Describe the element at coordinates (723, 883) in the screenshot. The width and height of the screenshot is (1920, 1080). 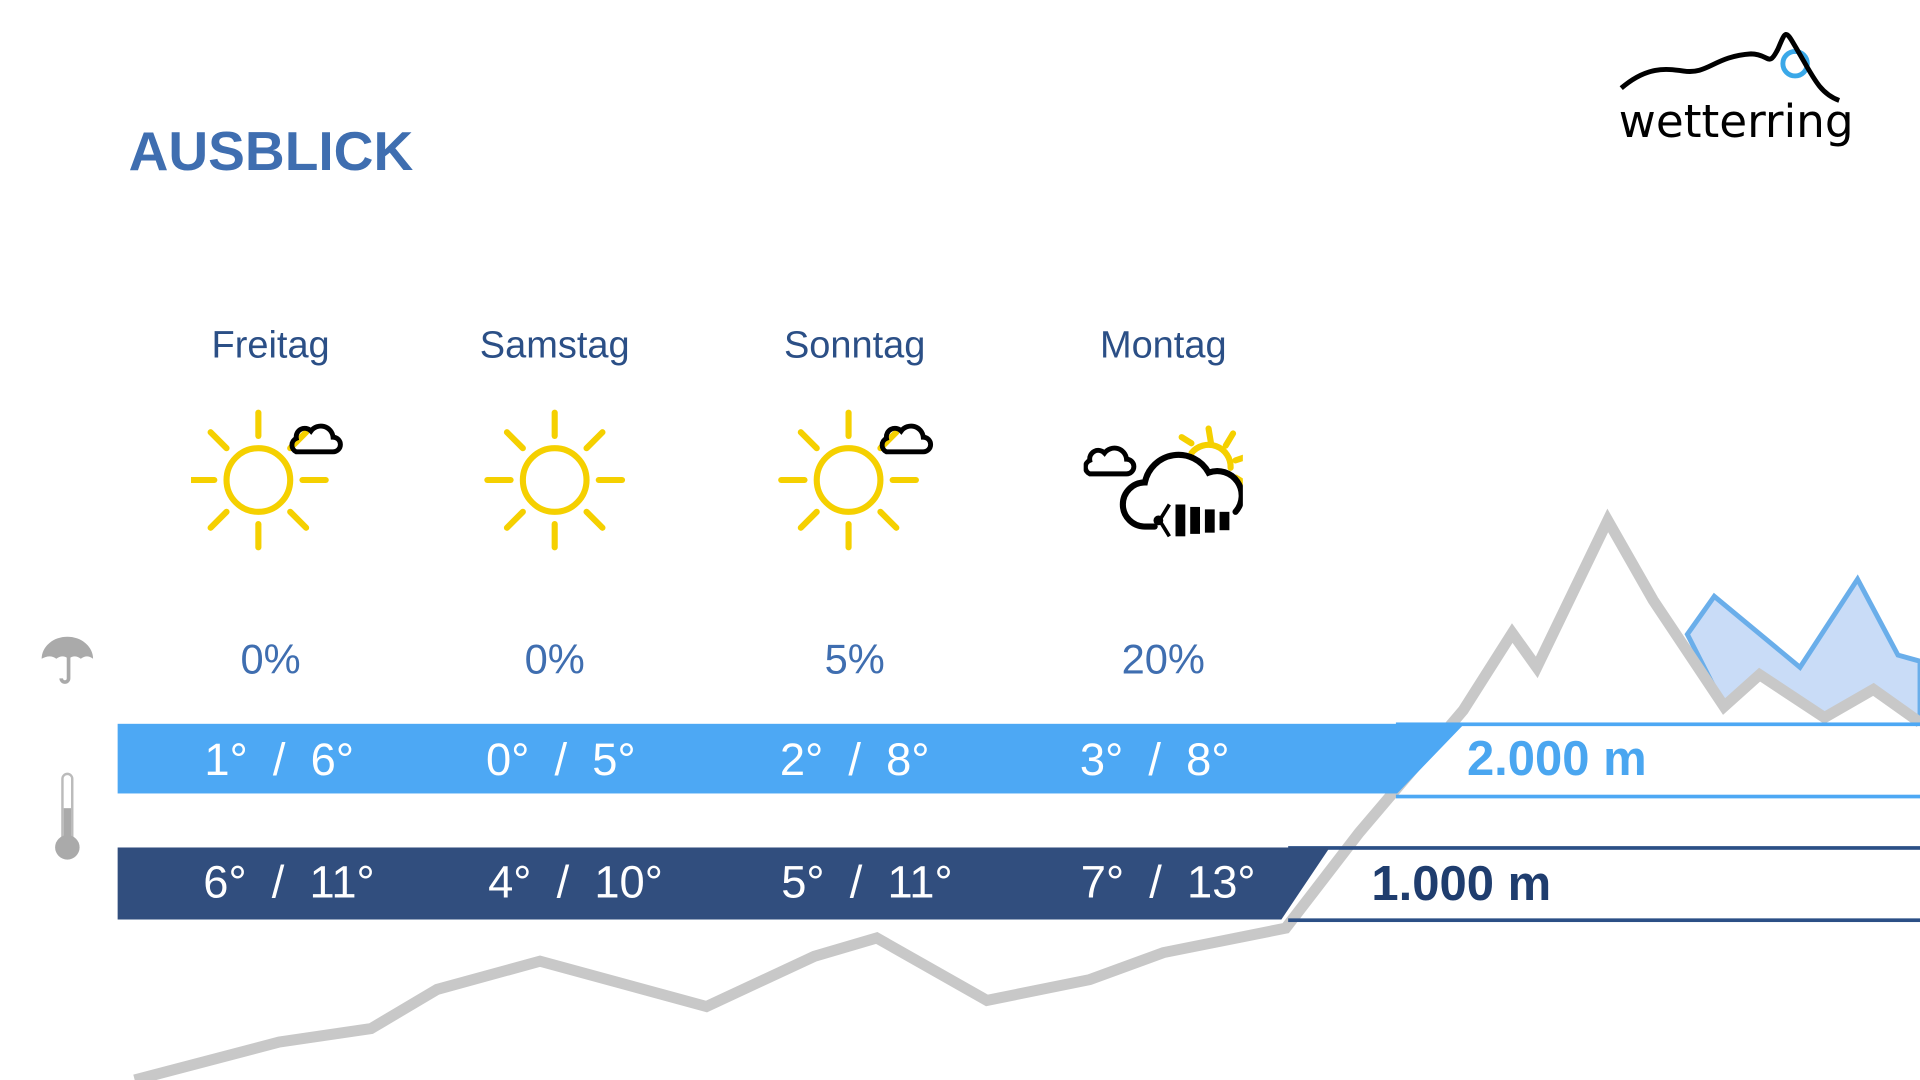
I see `temperature-bar-1000m` at that location.